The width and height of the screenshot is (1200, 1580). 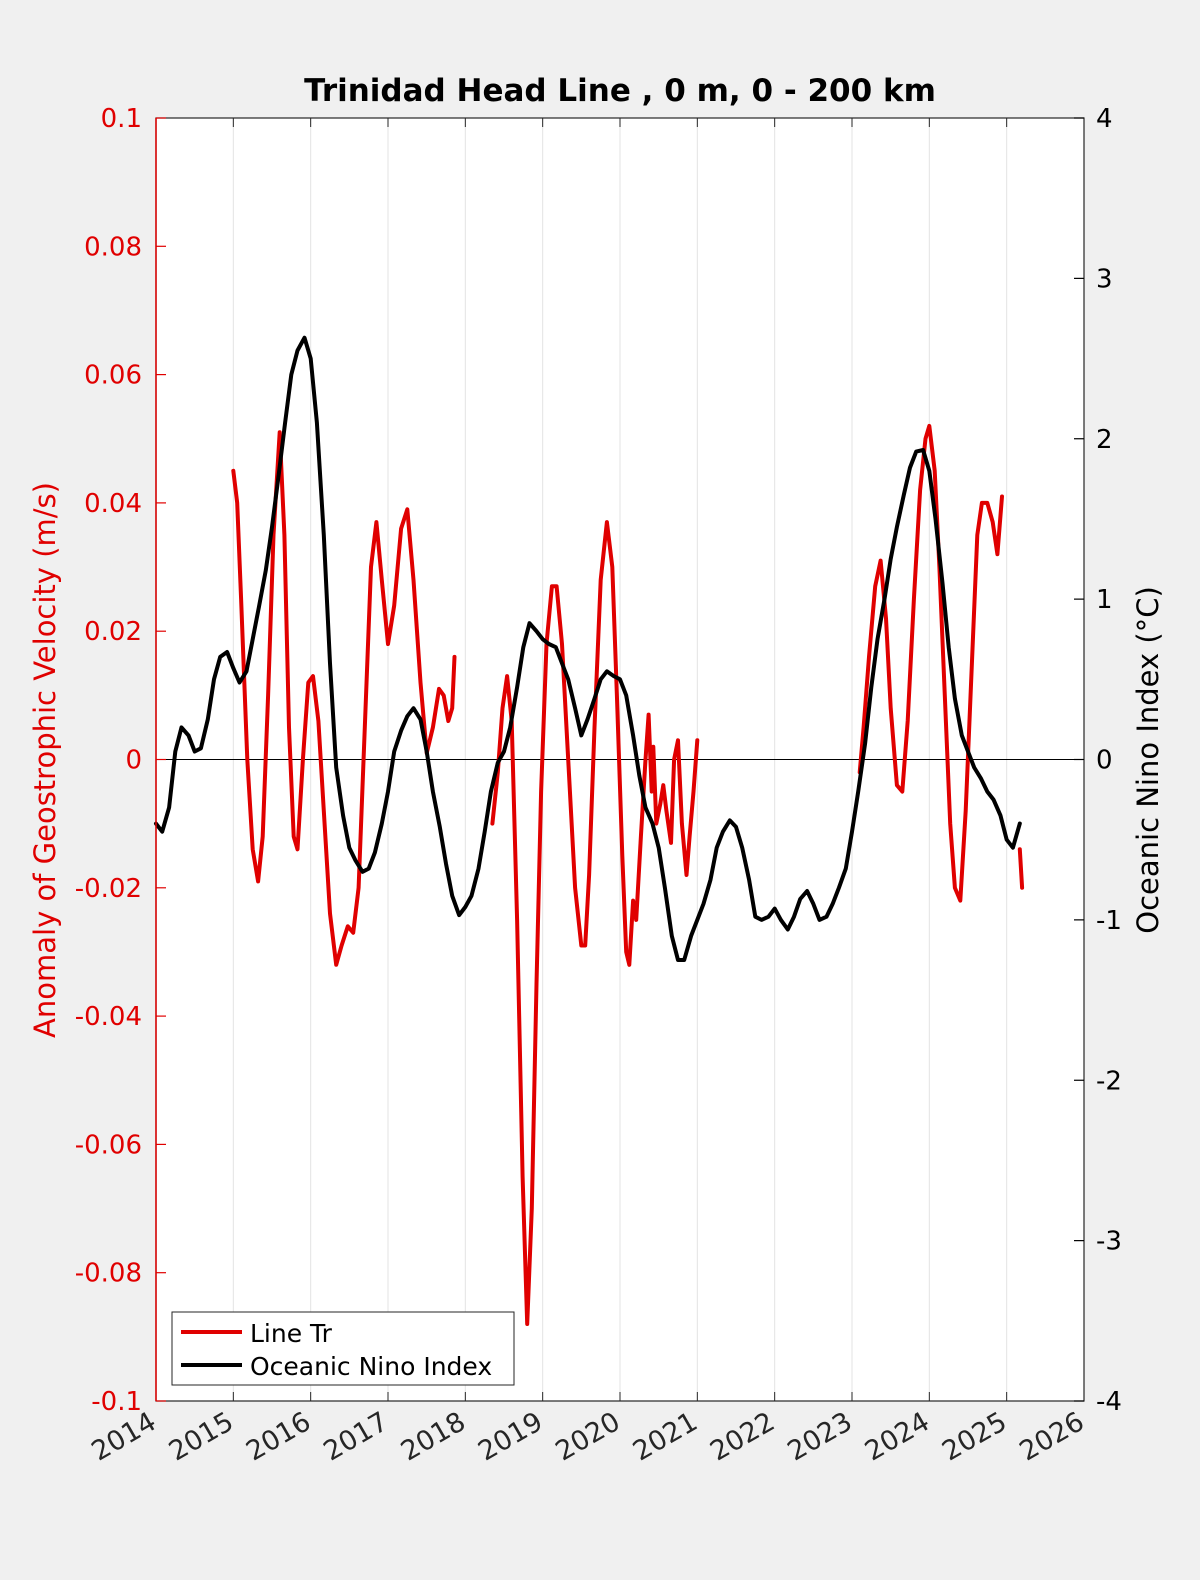 I want to click on y-left-tick-label: 0, so click(x=133, y=761).